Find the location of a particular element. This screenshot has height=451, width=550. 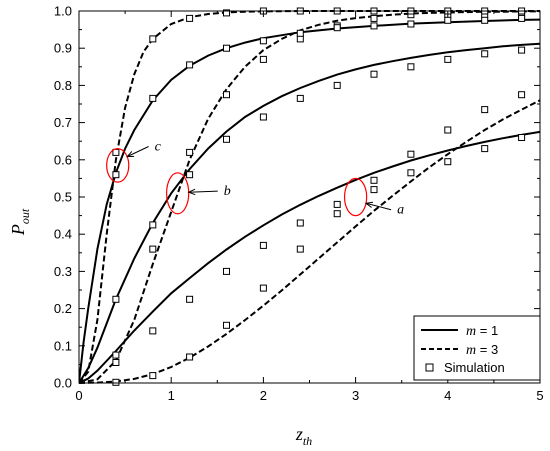

y-tick-label: 0.8 is located at coordinates (63, 85).